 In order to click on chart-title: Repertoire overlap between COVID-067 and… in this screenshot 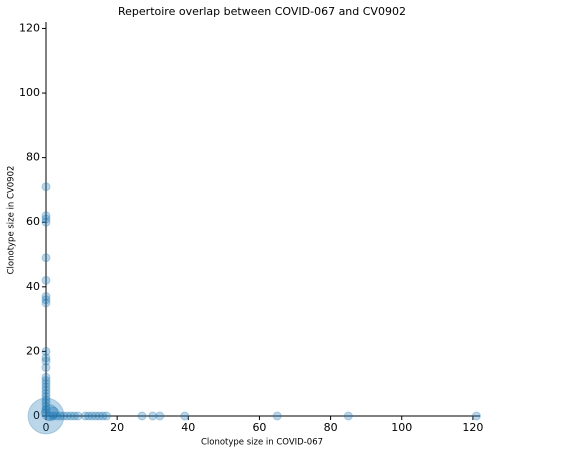, I will do `click(262, 11)`.